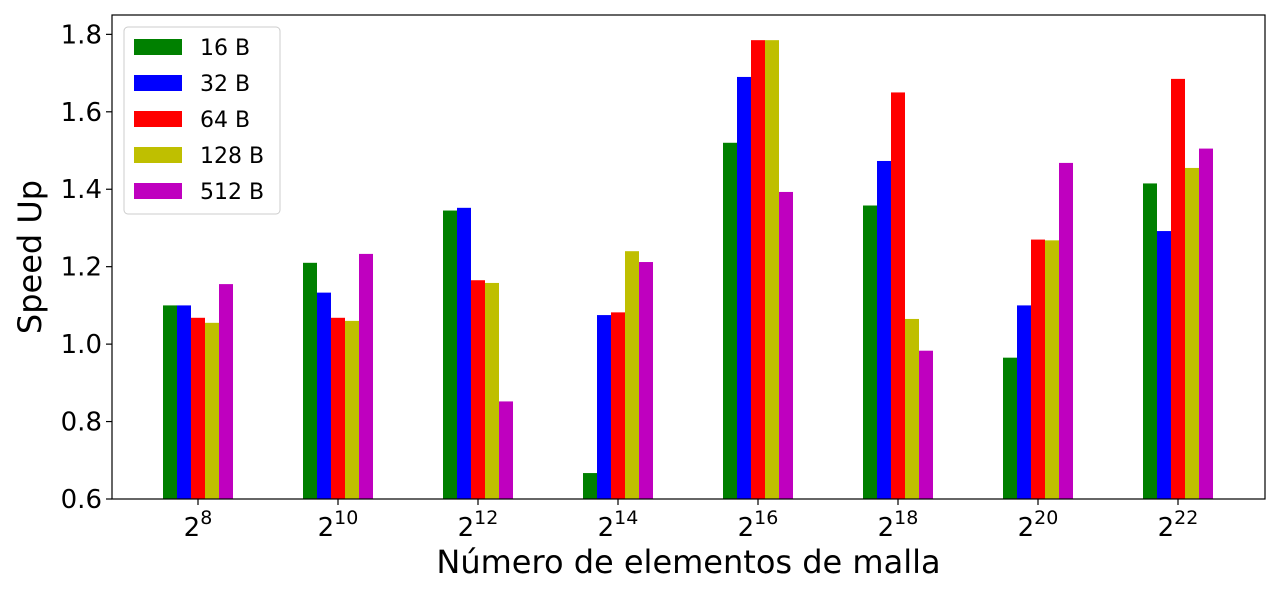  I want to click on x-tick-label: 214, so click(618, 525).